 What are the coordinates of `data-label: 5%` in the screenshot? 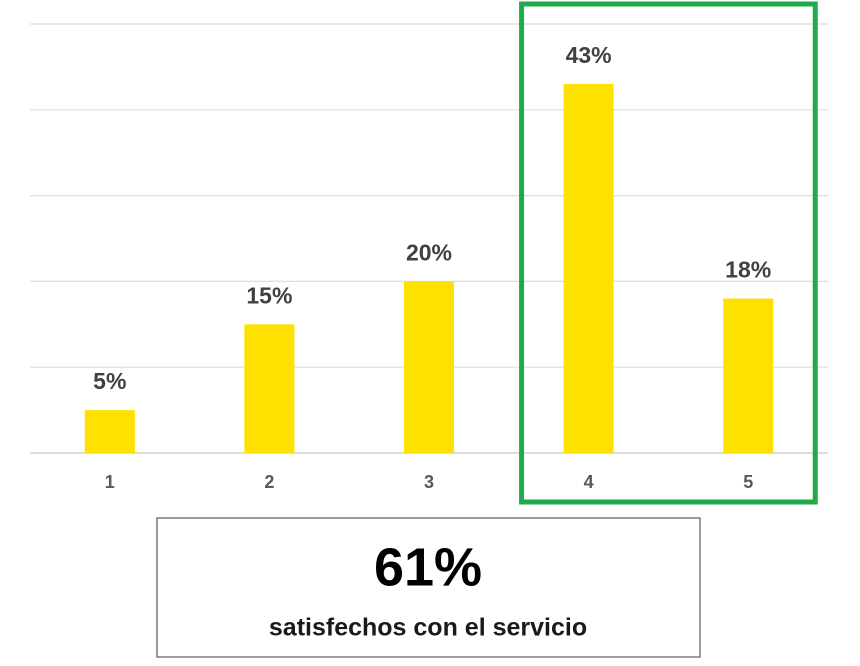 It's located at (109, 381).